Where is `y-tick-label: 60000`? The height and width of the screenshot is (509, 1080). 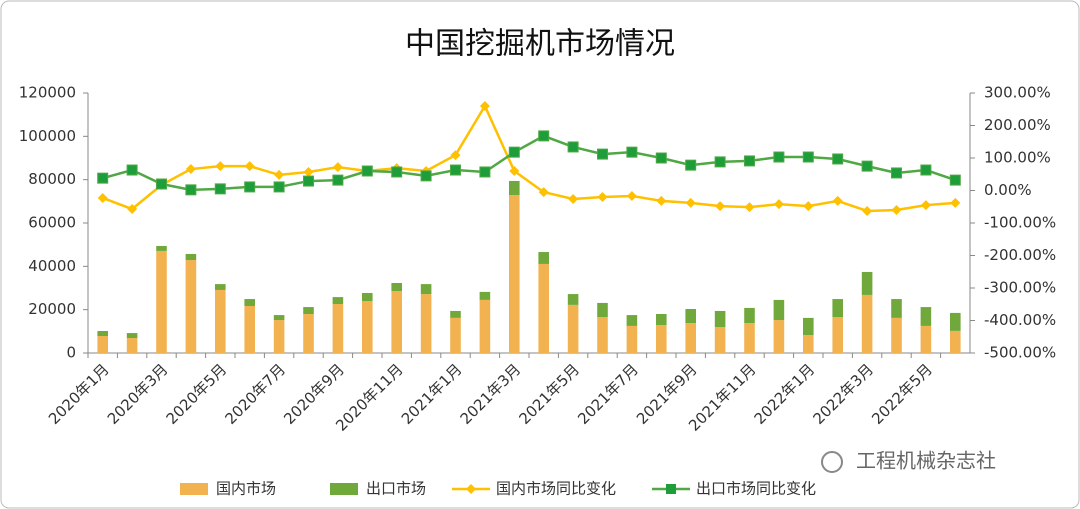 y-tick-label: 60000 is located at coordinates (52, 223).